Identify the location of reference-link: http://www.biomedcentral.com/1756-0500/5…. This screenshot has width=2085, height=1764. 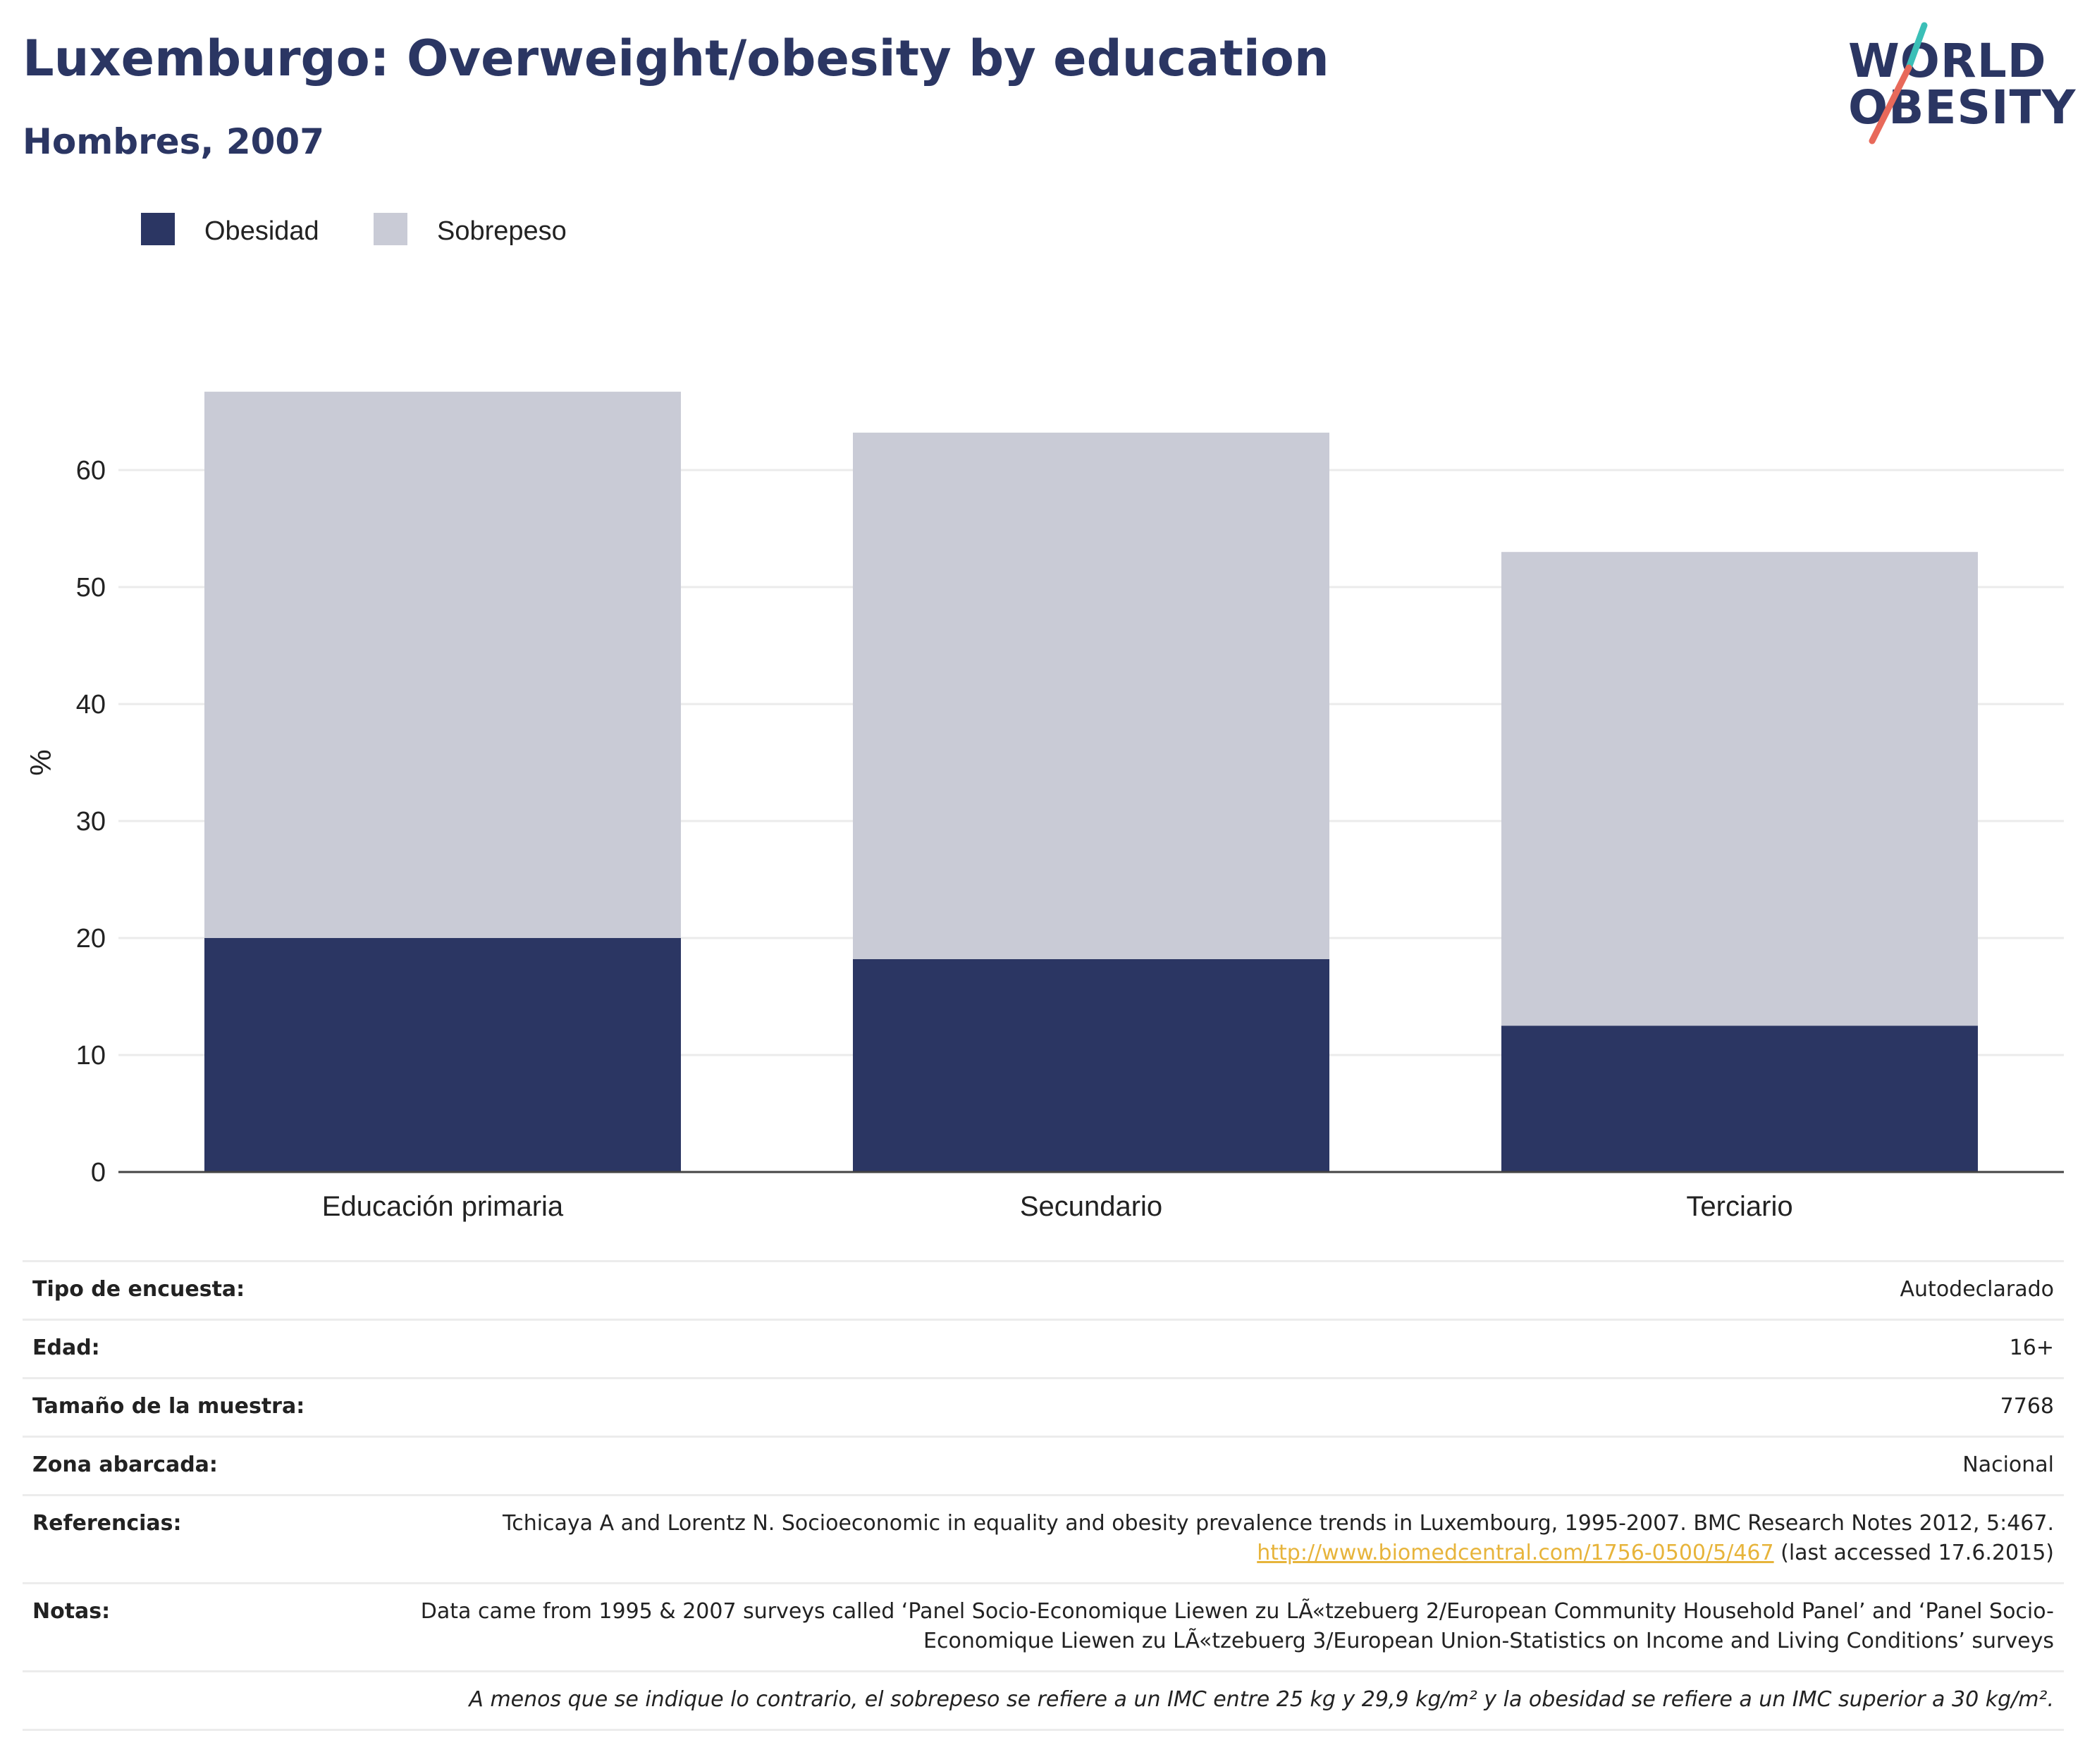
(1515, 1553).